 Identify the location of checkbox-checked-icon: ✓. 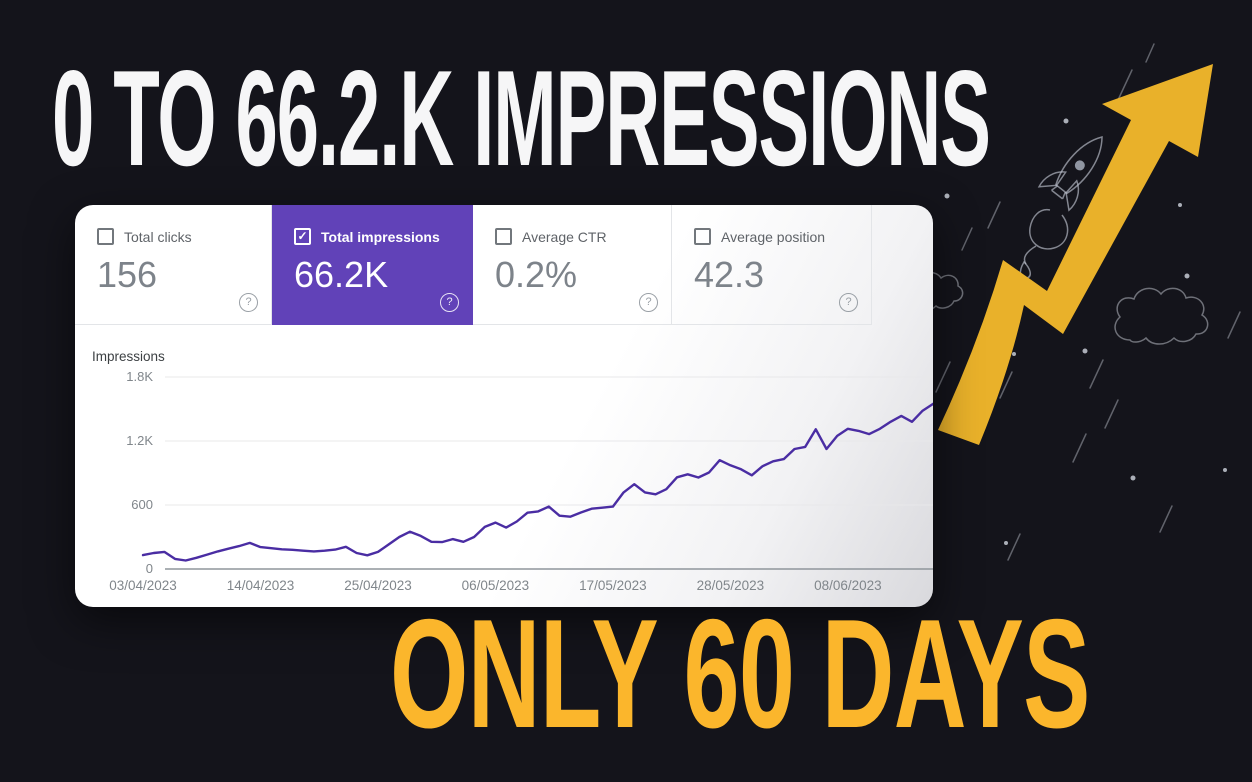
(302, 236).